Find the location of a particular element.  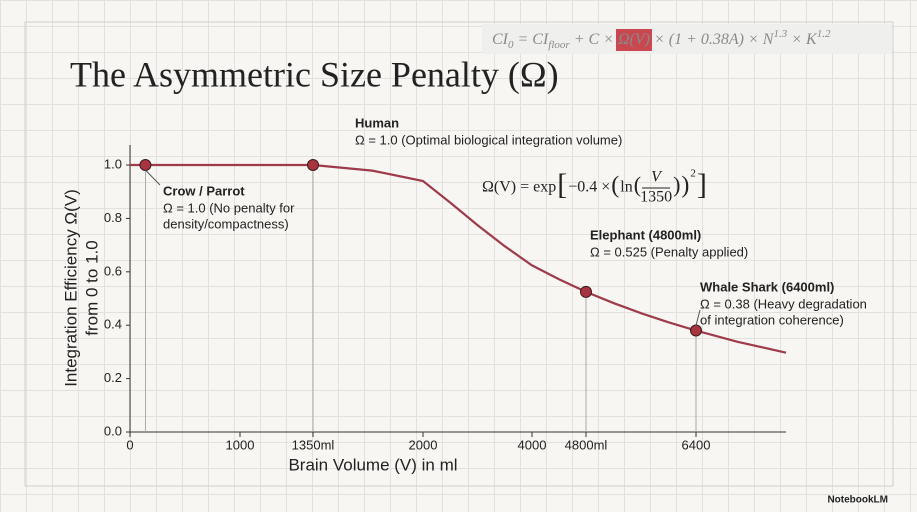

annotation-text: of integration coherence) is located at coordinates (772, 319).